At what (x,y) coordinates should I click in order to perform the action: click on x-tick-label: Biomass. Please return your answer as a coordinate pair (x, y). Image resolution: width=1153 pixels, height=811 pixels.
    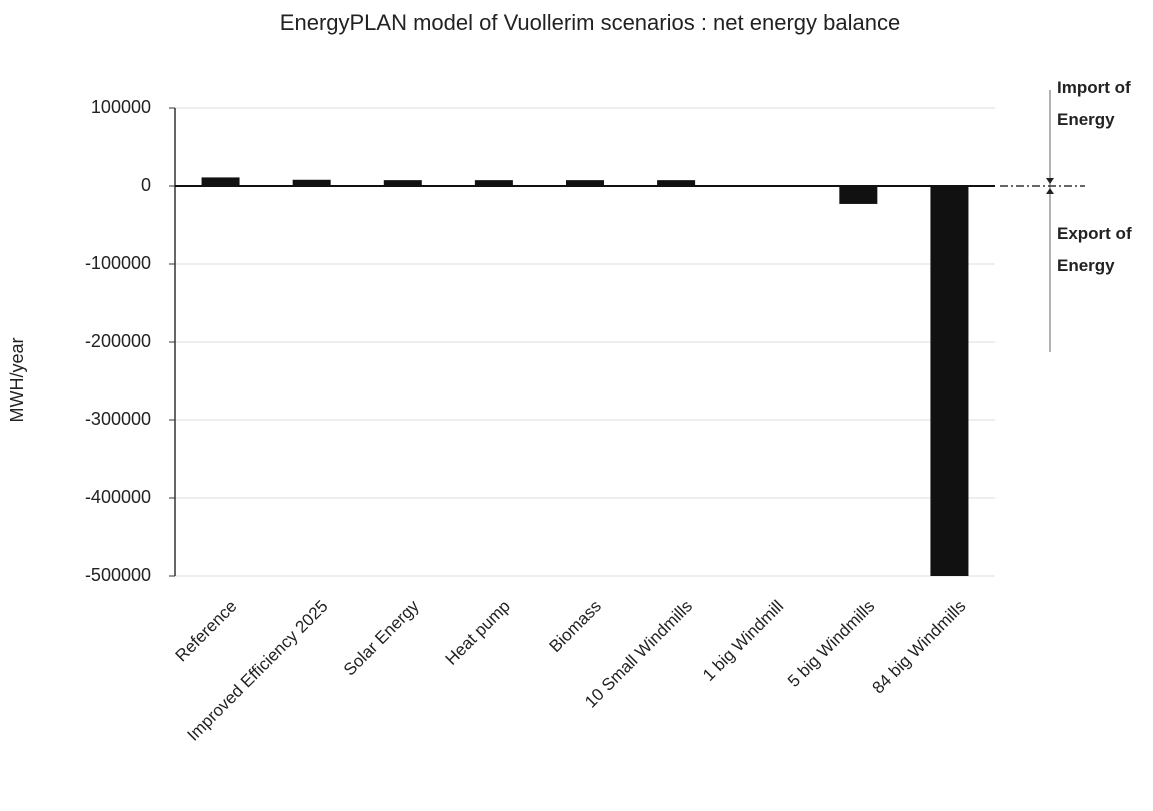
    Looking at the image, I should click on (575, 627).